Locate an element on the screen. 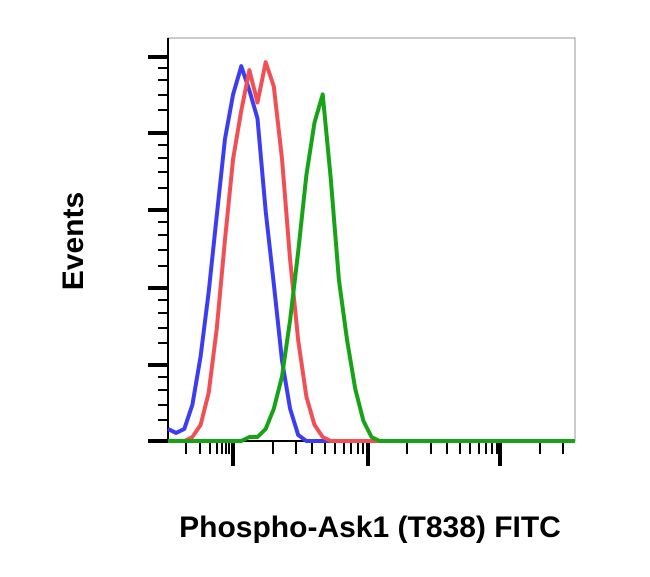  x-axis-title: Phospho-Ask1 (T838) FITC is located at coordinates (370, 527).